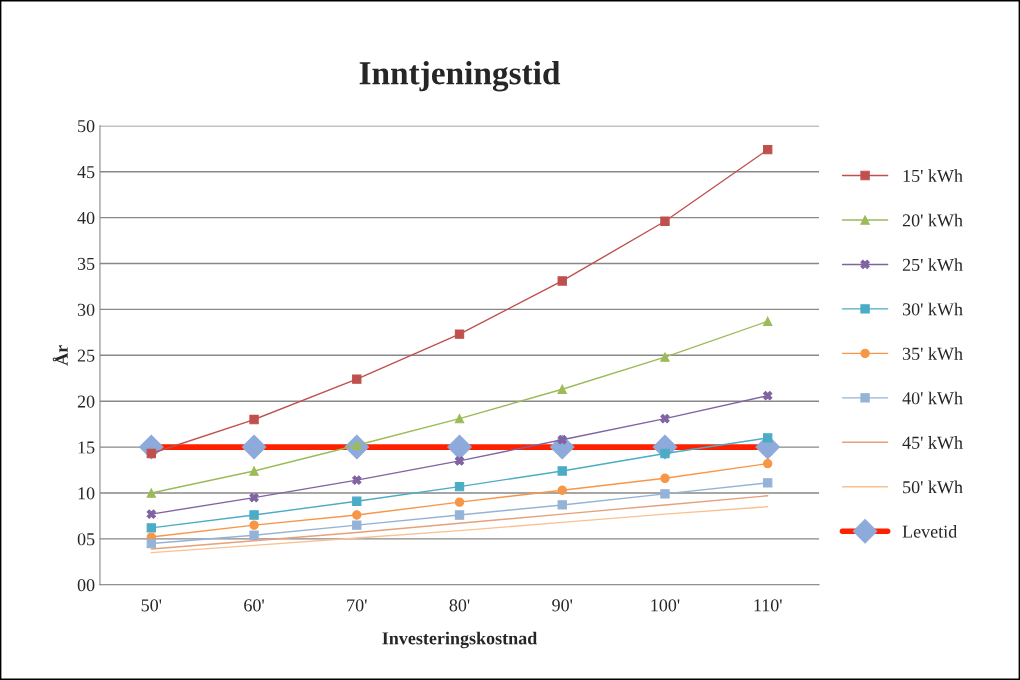 This screenshot has height=680, width=1020. Describe the element at coordinates (151, 605) in the screenshot. I see `x-tick-label: 50'` at that location.